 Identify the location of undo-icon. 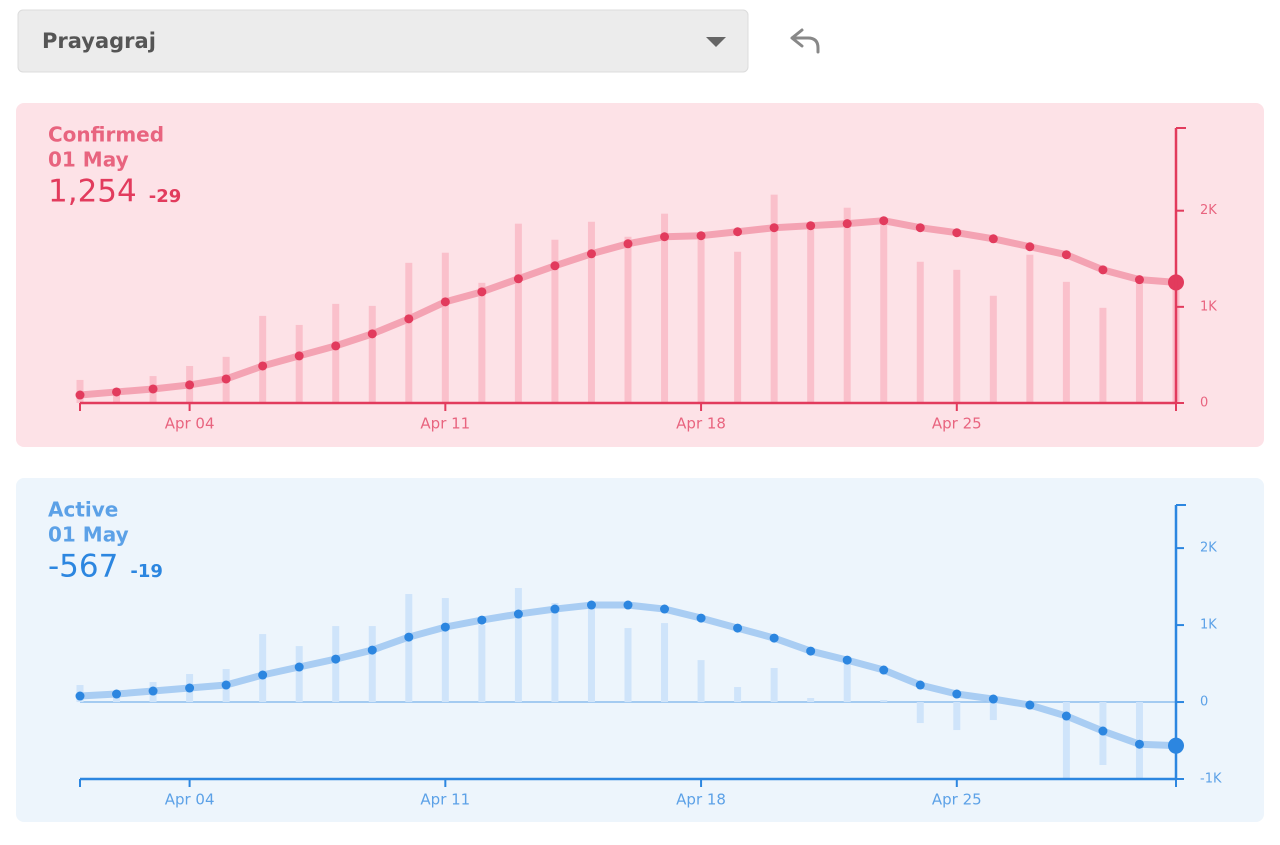
(805, 41).